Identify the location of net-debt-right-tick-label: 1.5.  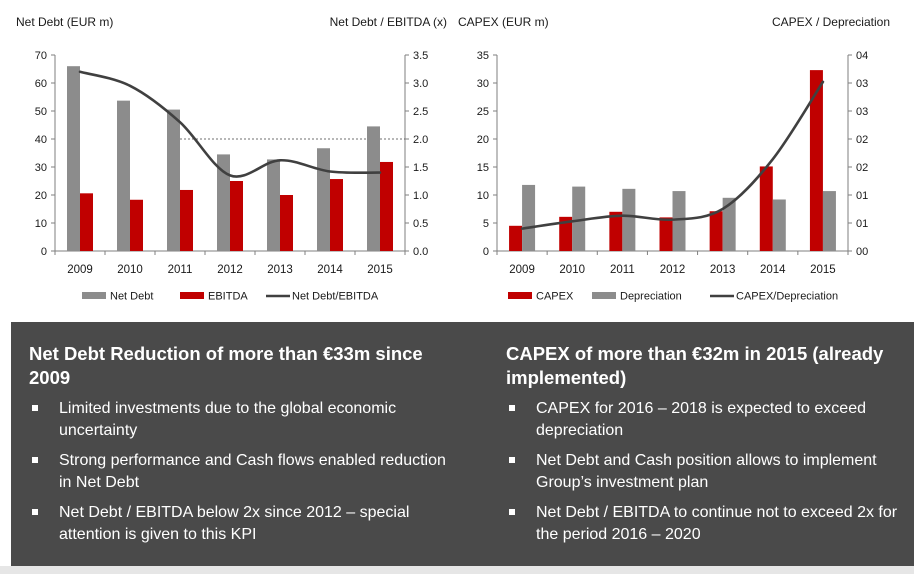
(420, 168).